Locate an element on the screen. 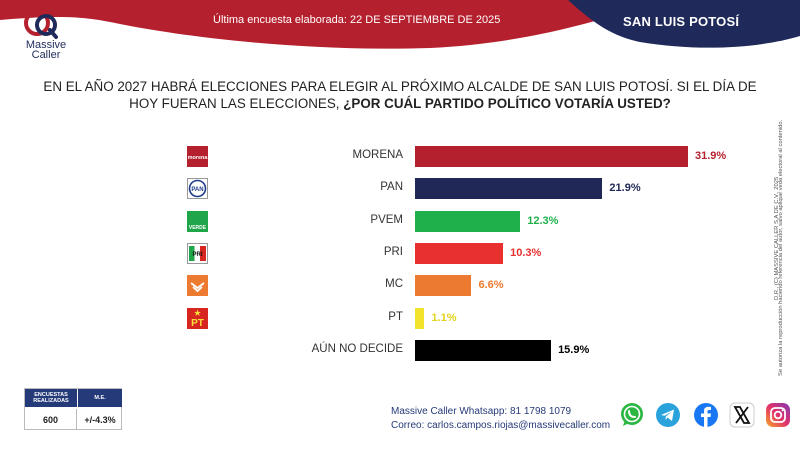  facebook-icon is located at coordinates (706, 415).